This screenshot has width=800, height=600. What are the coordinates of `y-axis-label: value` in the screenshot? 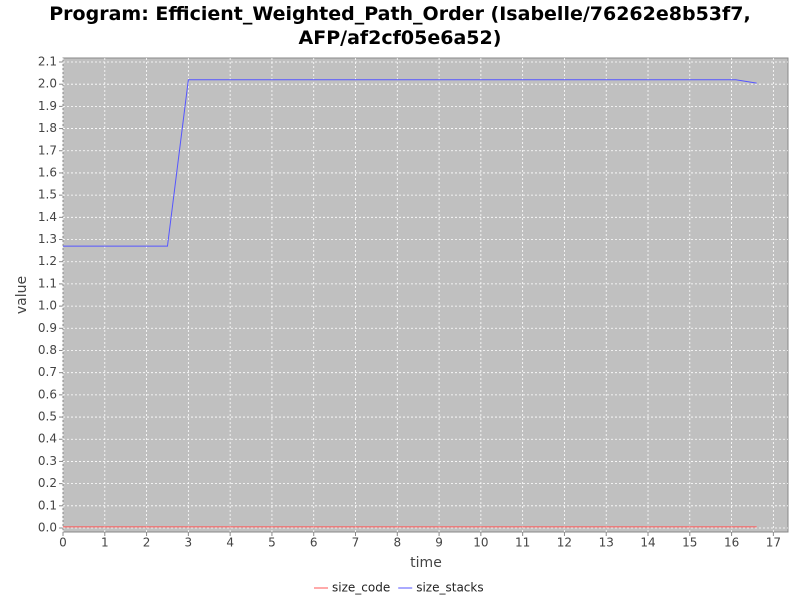 It's located at (22, 295).